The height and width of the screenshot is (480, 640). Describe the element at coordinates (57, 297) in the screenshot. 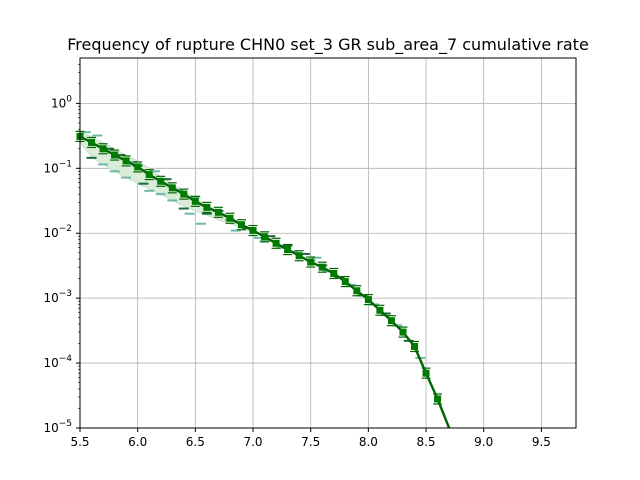

I see `y-tick-label: 10⁻³` at that location.